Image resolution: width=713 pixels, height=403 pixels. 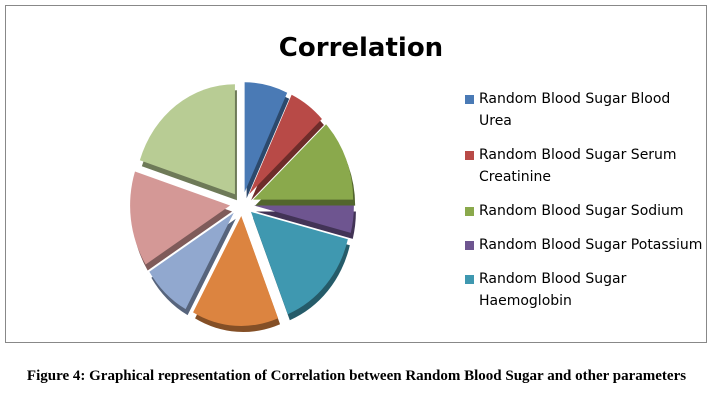 I want to click on legend-item: Random Blood Sugar Sodium, so click(x=583, y=211).